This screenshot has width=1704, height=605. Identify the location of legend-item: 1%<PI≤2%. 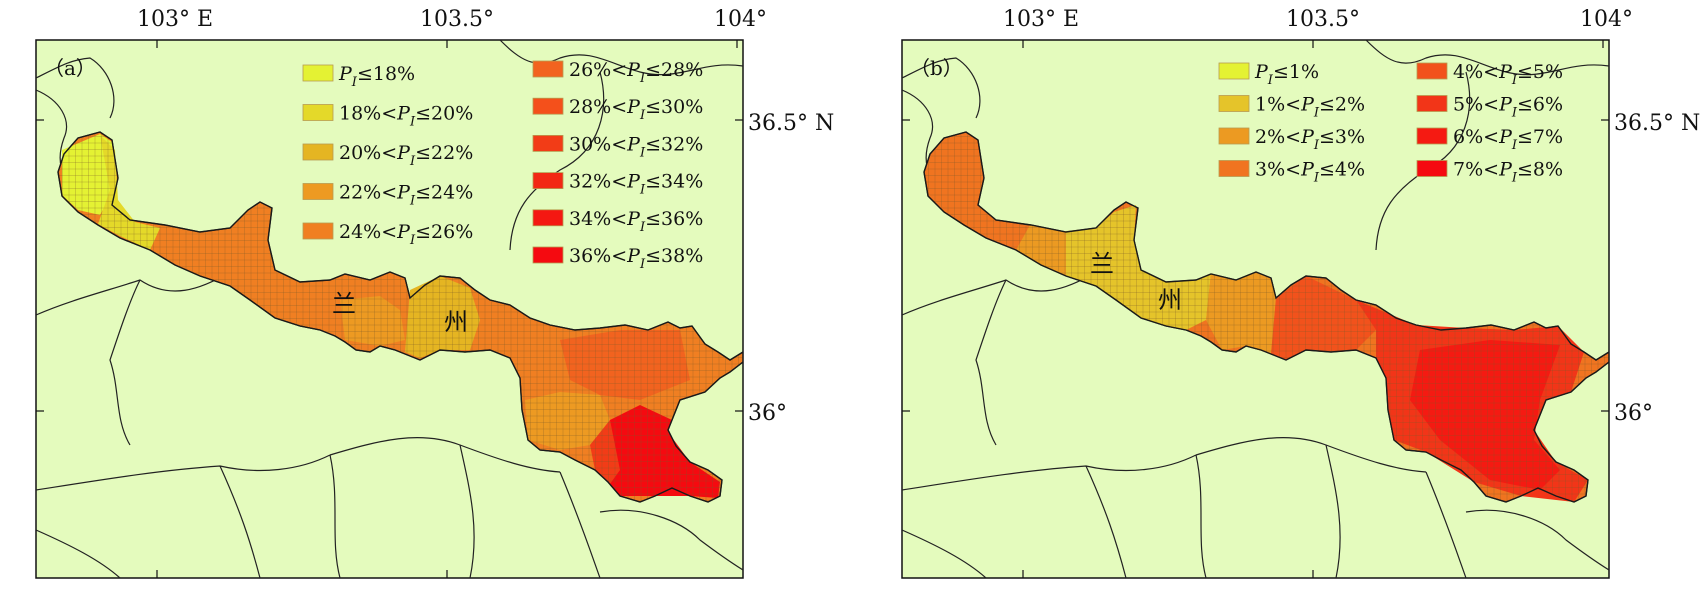
(1291, 107).